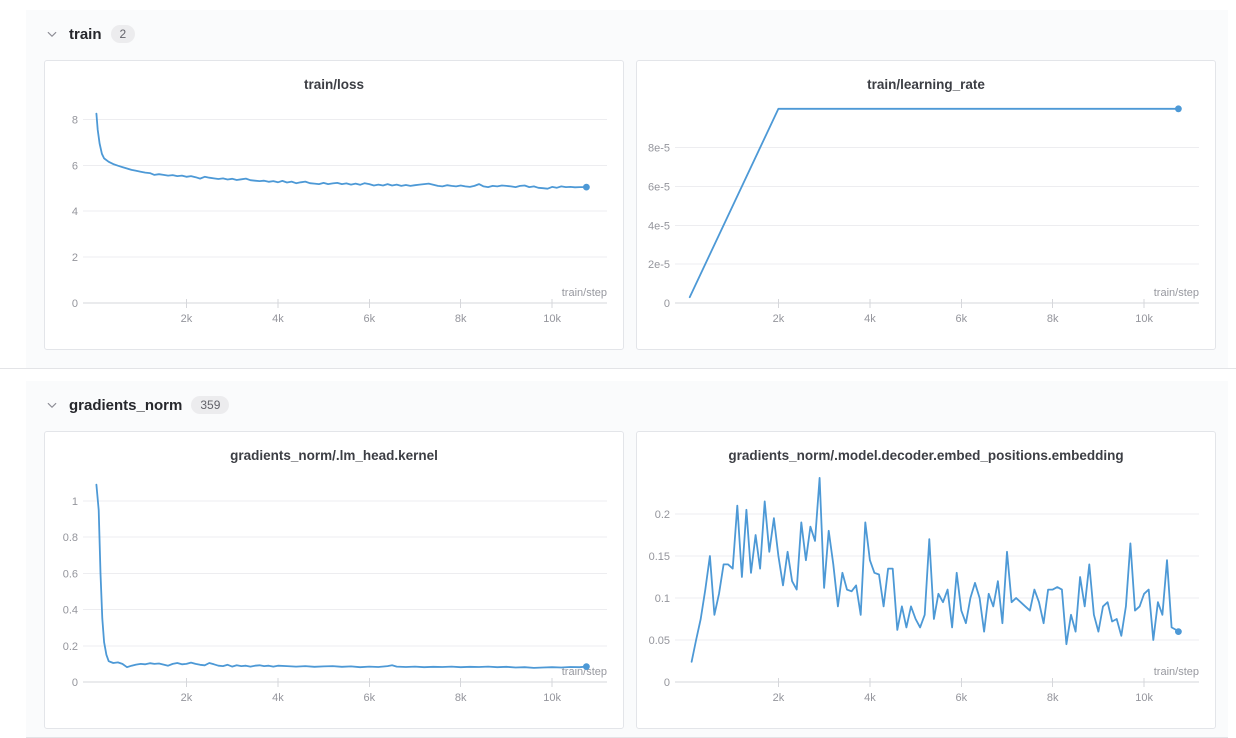 The height and width of the screenshot is (738, 1236). I want to click on svg-text: 8, so click(75, 120).